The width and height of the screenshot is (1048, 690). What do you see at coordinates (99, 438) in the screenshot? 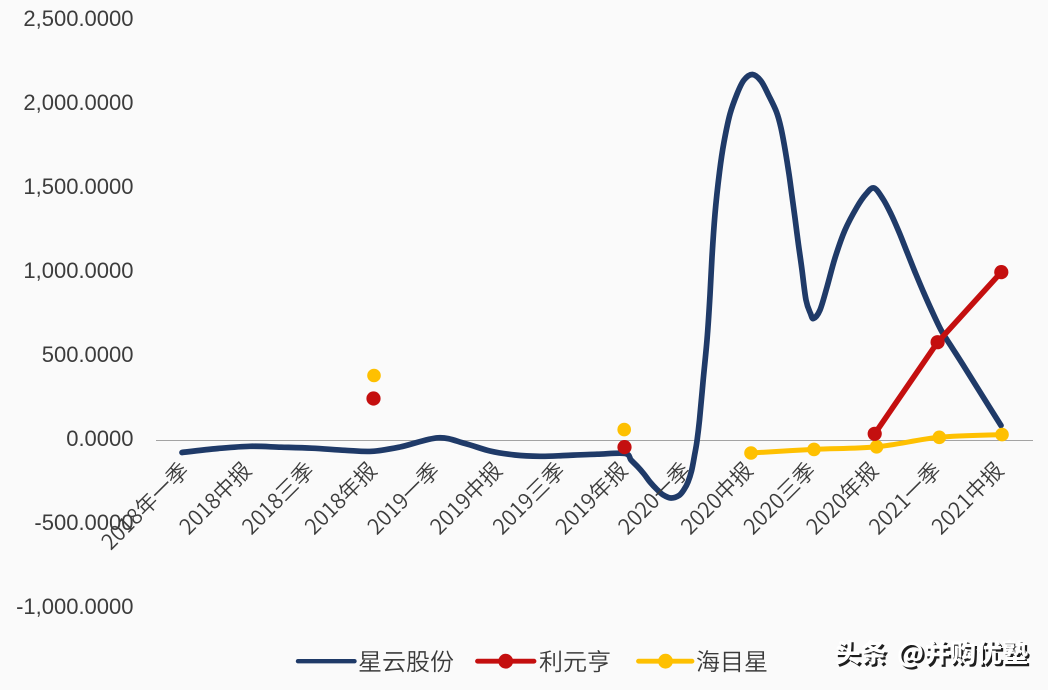
I see `svg-text: 0.0000` at bounding box center [99, 438].